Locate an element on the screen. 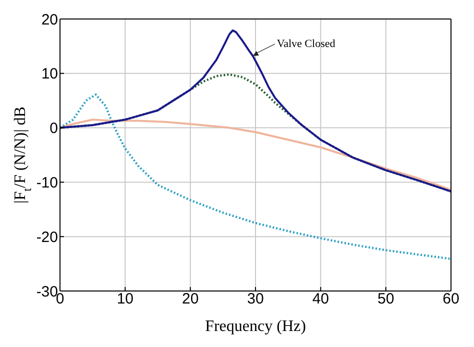 The image size is (474, 347). y-tick-label: 10 is located at coordinates (49, 74).